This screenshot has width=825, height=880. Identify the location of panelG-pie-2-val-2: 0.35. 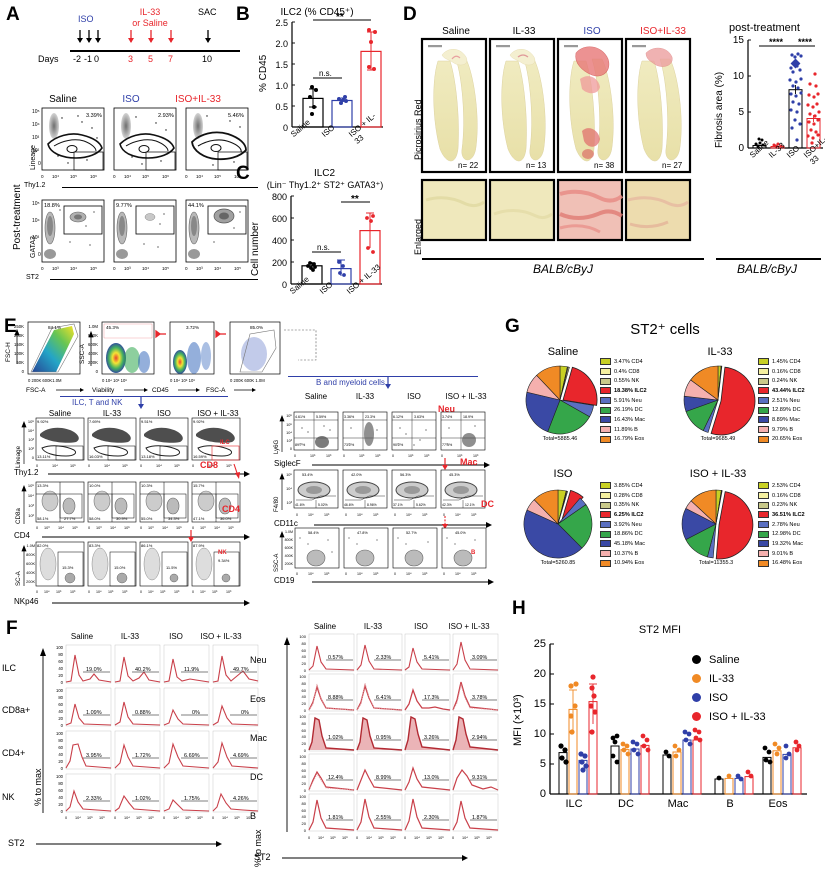
(619, 505).